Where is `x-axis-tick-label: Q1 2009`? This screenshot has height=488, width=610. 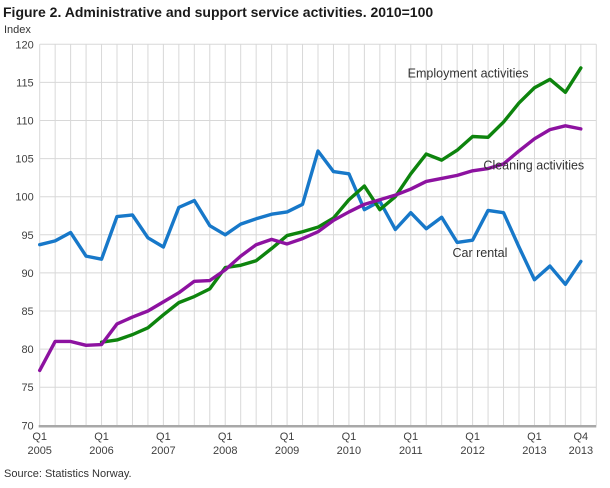
x-axis-tick-label: Q1 2009 is located at coordinates (287, 444).